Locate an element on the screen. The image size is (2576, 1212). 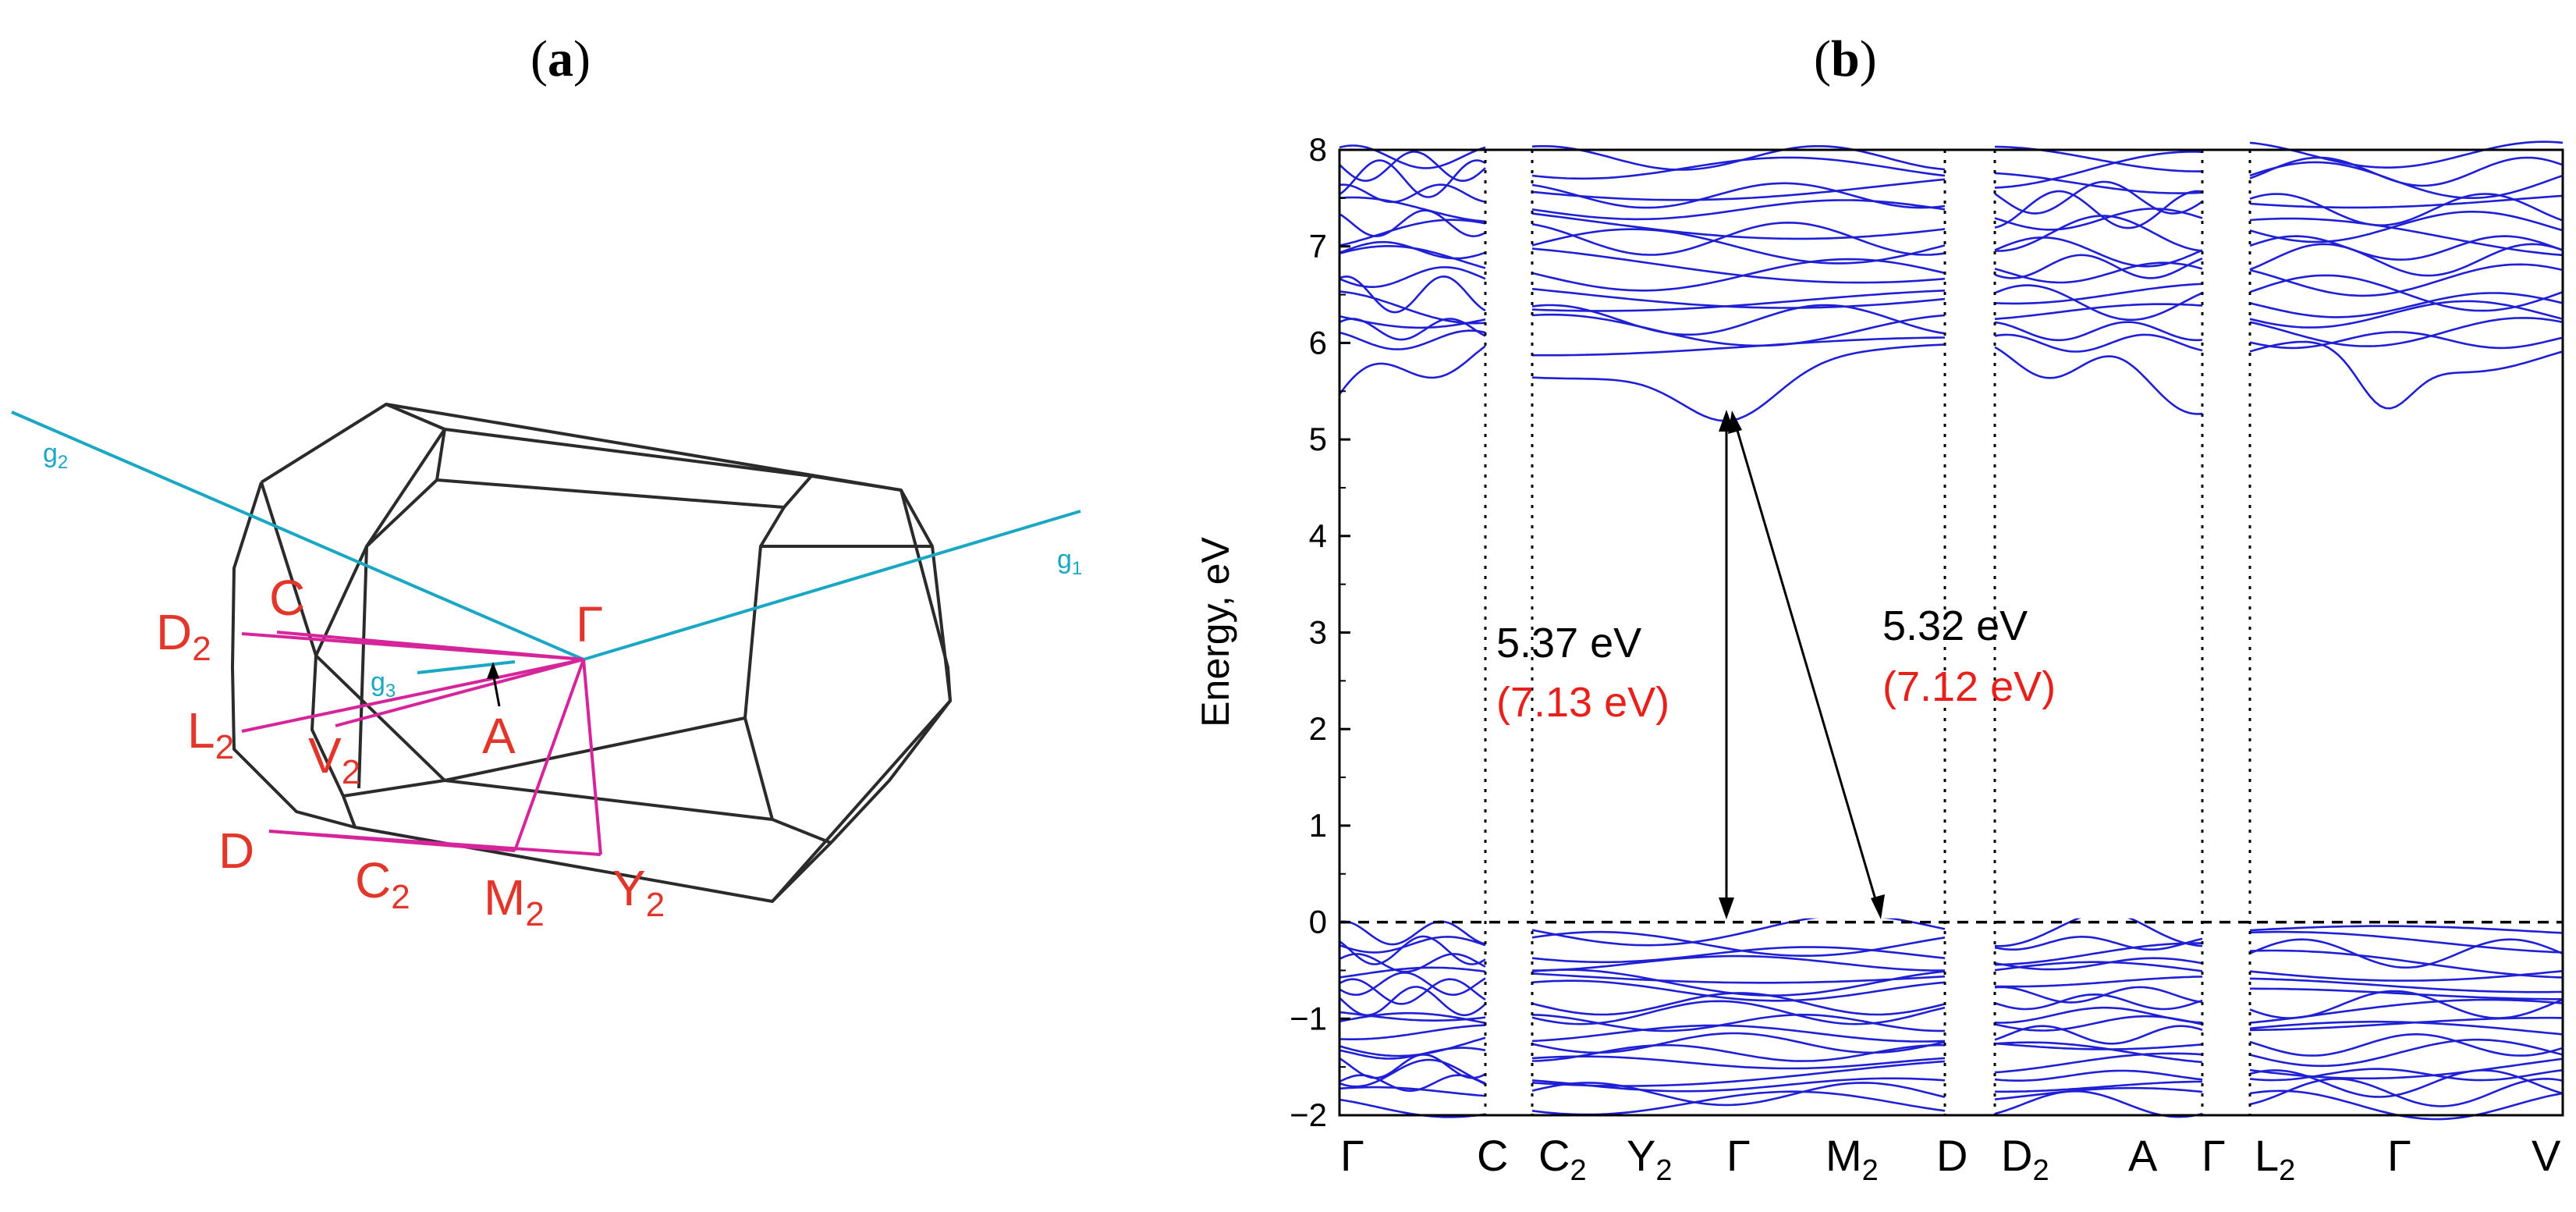
y-tick-label: 1 is located at coordinates (1318, 825).